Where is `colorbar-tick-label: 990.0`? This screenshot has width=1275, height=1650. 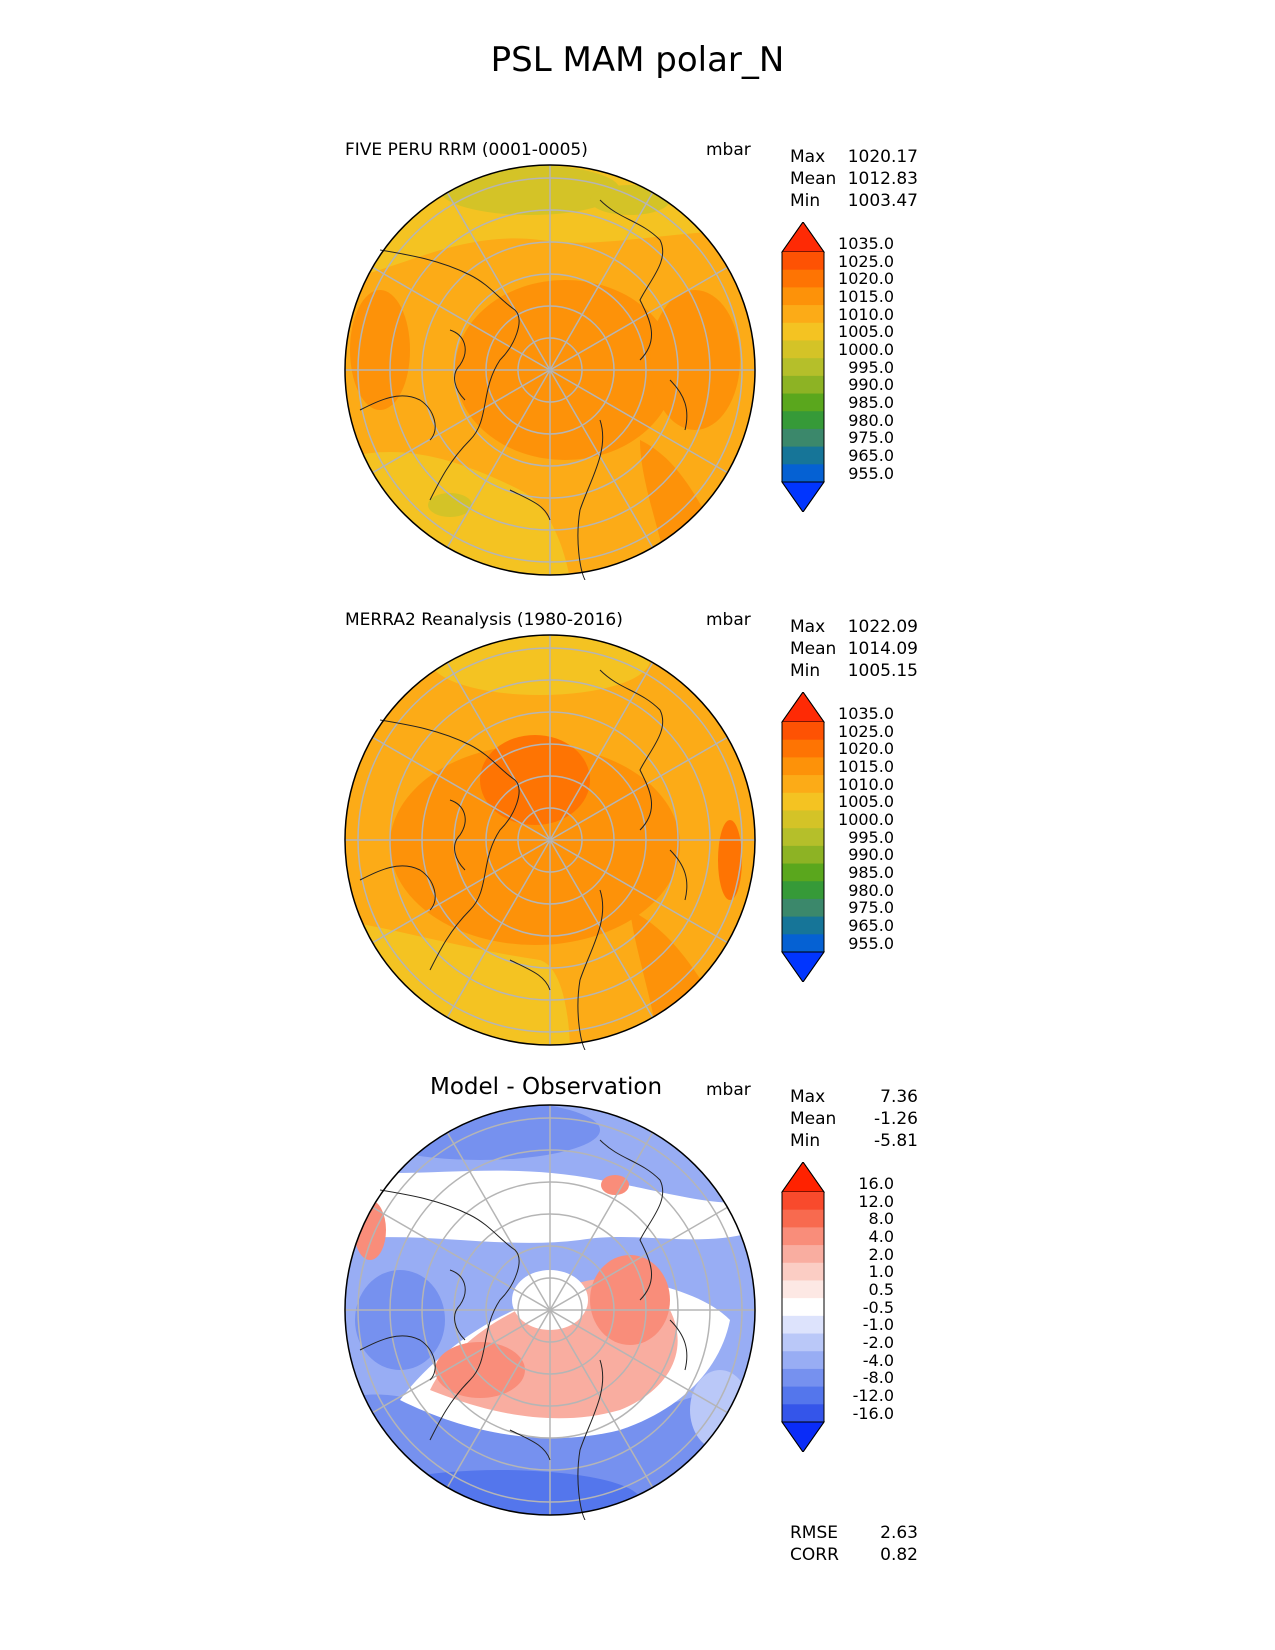
colorbar-tick-label: 990.0 is located at coordinates (871, 855).